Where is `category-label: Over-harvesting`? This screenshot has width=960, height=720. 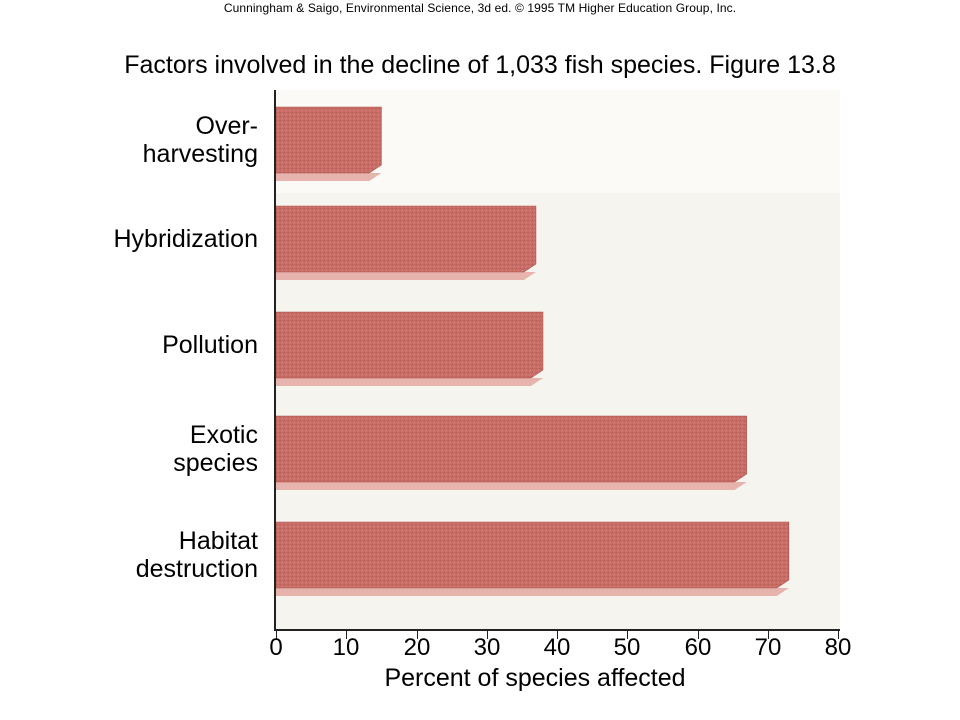
category-label: Over-harvesting is located at coordinates (148, 140).